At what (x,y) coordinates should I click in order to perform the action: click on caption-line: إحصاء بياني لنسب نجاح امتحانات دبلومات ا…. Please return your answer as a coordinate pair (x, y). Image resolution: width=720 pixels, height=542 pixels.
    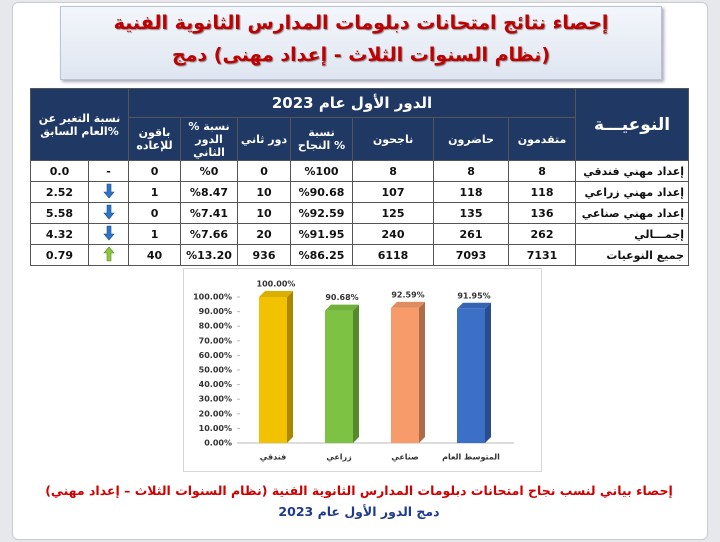
    Looking at the image, I should click on (359, 490).